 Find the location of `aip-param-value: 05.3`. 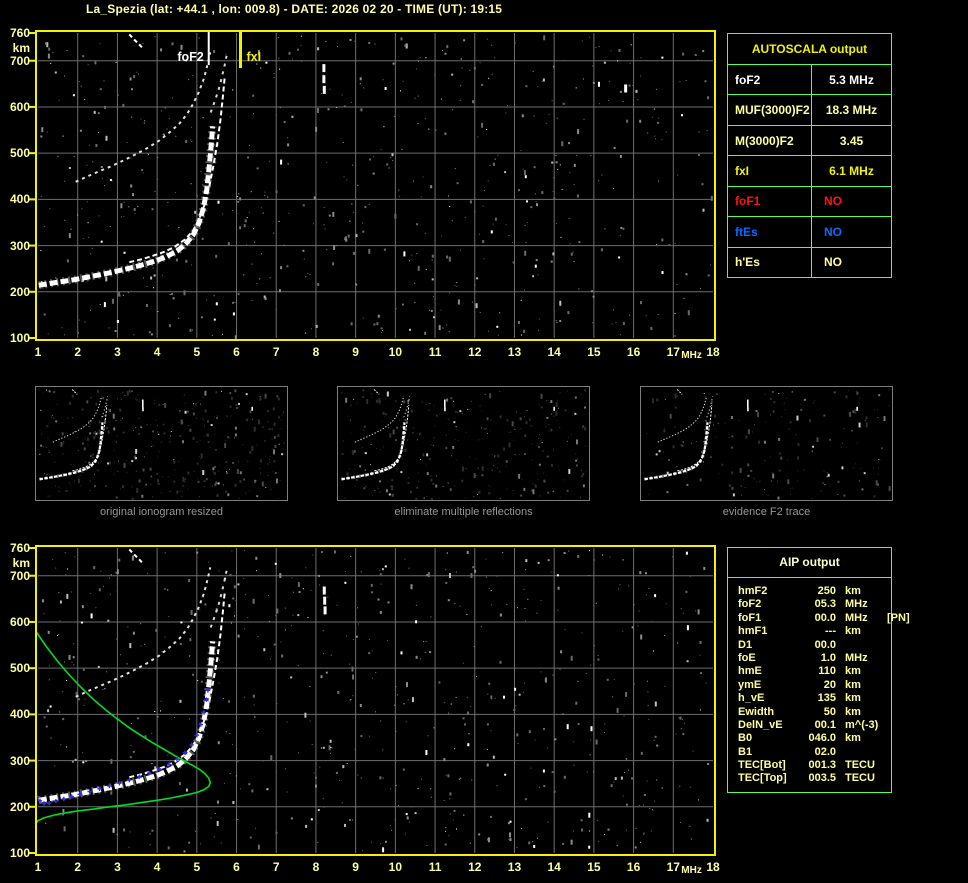

aip-param-value: 05.3 is located at coordinates (825, 604).